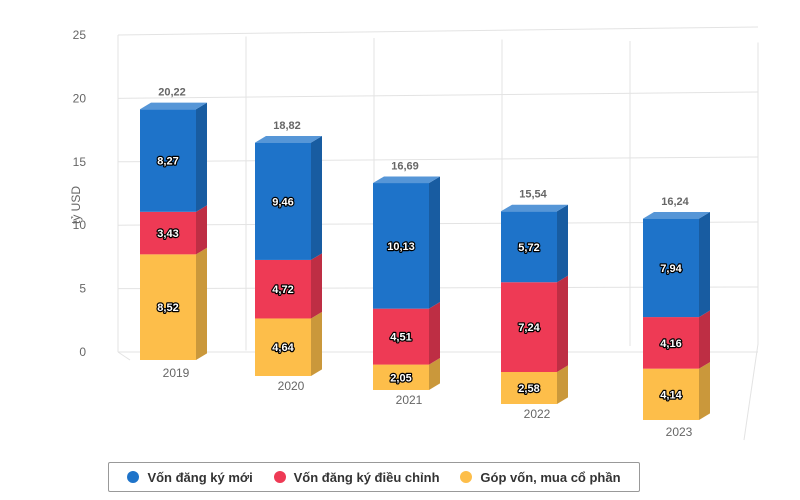 The image size is (800, 500). What do you see at coordinates (550, 477) in the screenshot?
I see `legend-label-share-purchase: Góp vốn, mua cổ phần` at bounding box center [550, 477].